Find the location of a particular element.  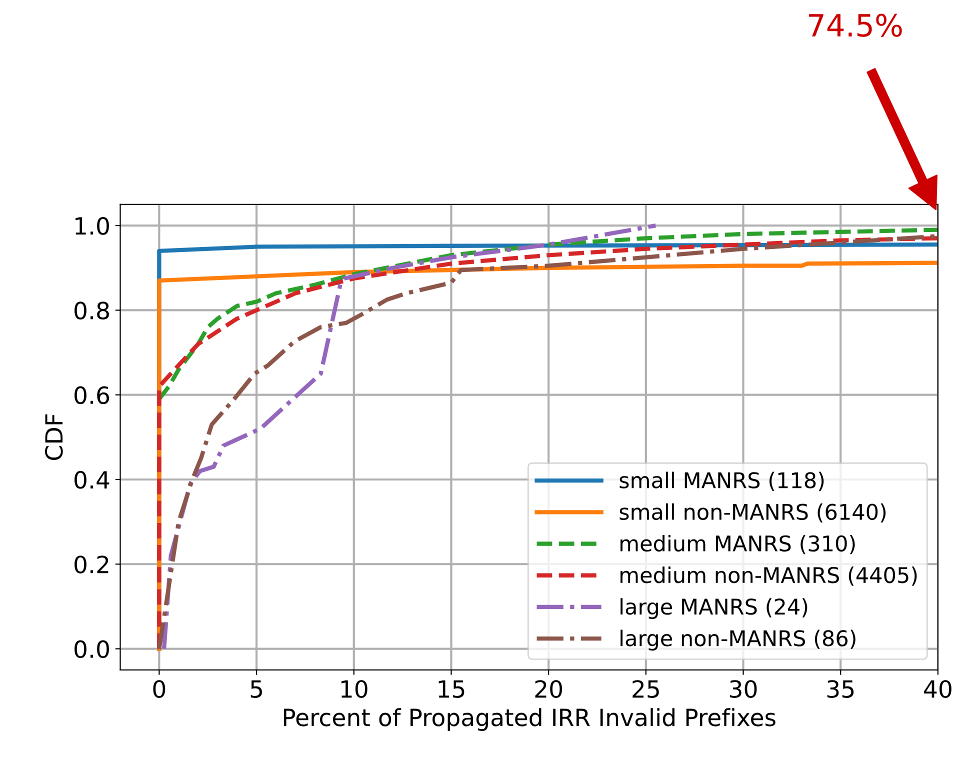

legend-label: small non-MANRS (6140) is located at coordinates (753, 513).